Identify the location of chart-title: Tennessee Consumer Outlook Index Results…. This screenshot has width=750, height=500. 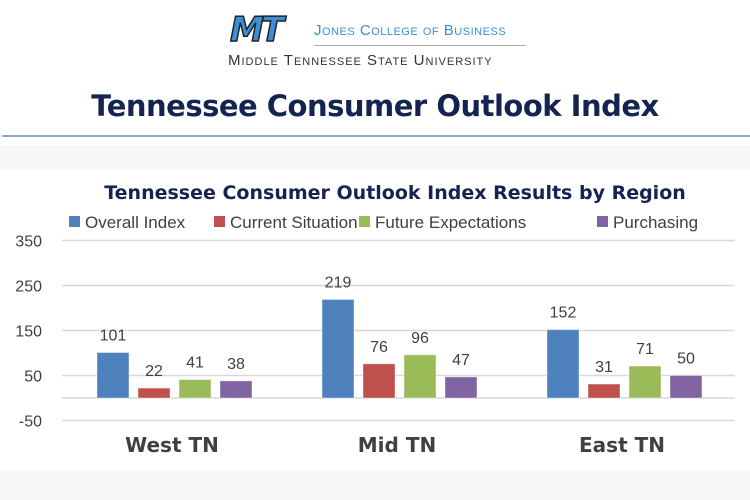
(395, 193).